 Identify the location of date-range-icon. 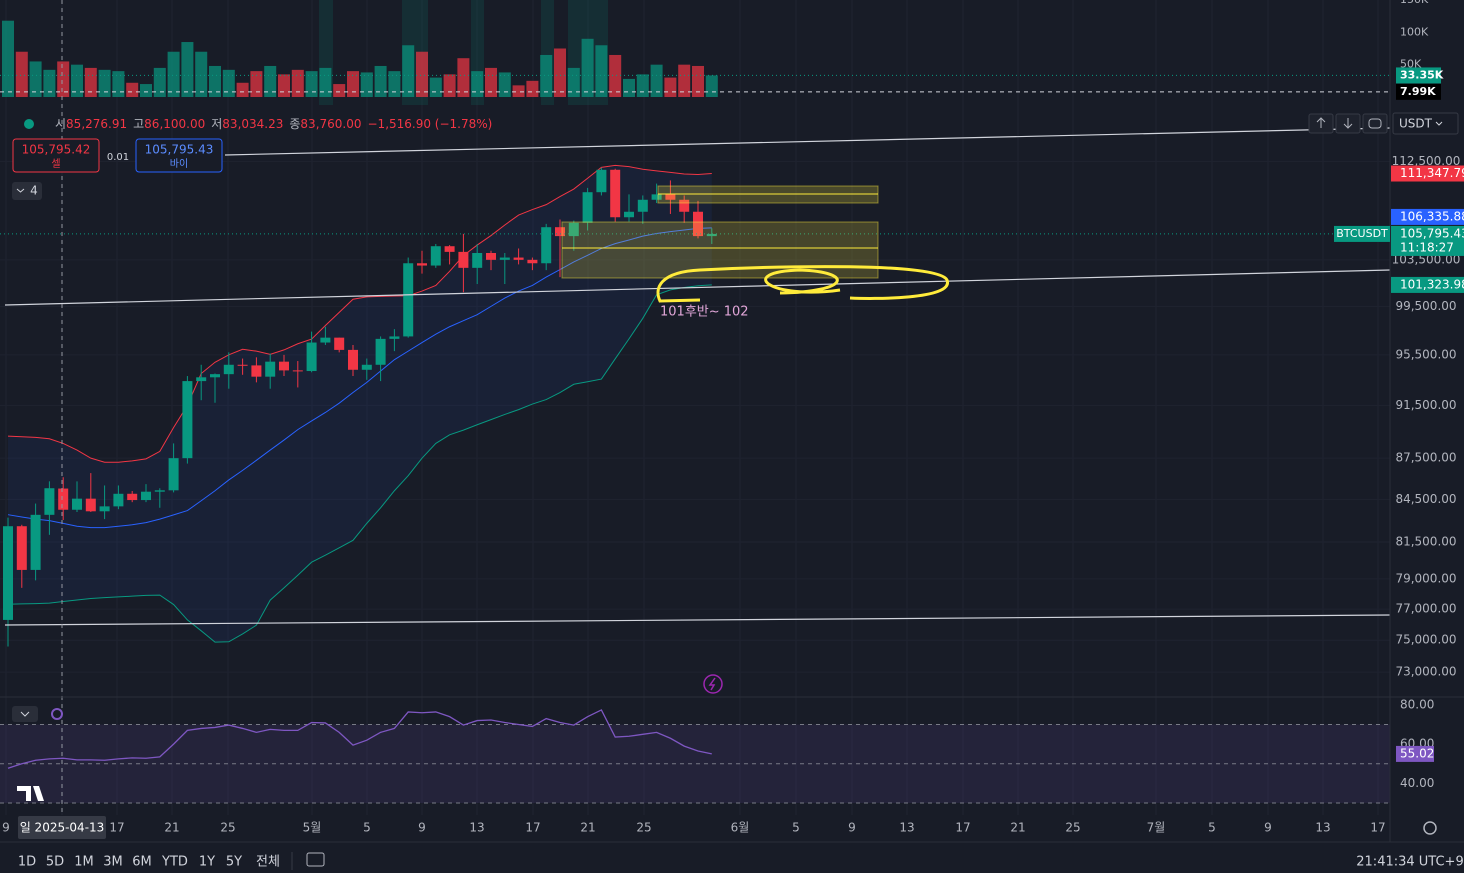
(315, 859).